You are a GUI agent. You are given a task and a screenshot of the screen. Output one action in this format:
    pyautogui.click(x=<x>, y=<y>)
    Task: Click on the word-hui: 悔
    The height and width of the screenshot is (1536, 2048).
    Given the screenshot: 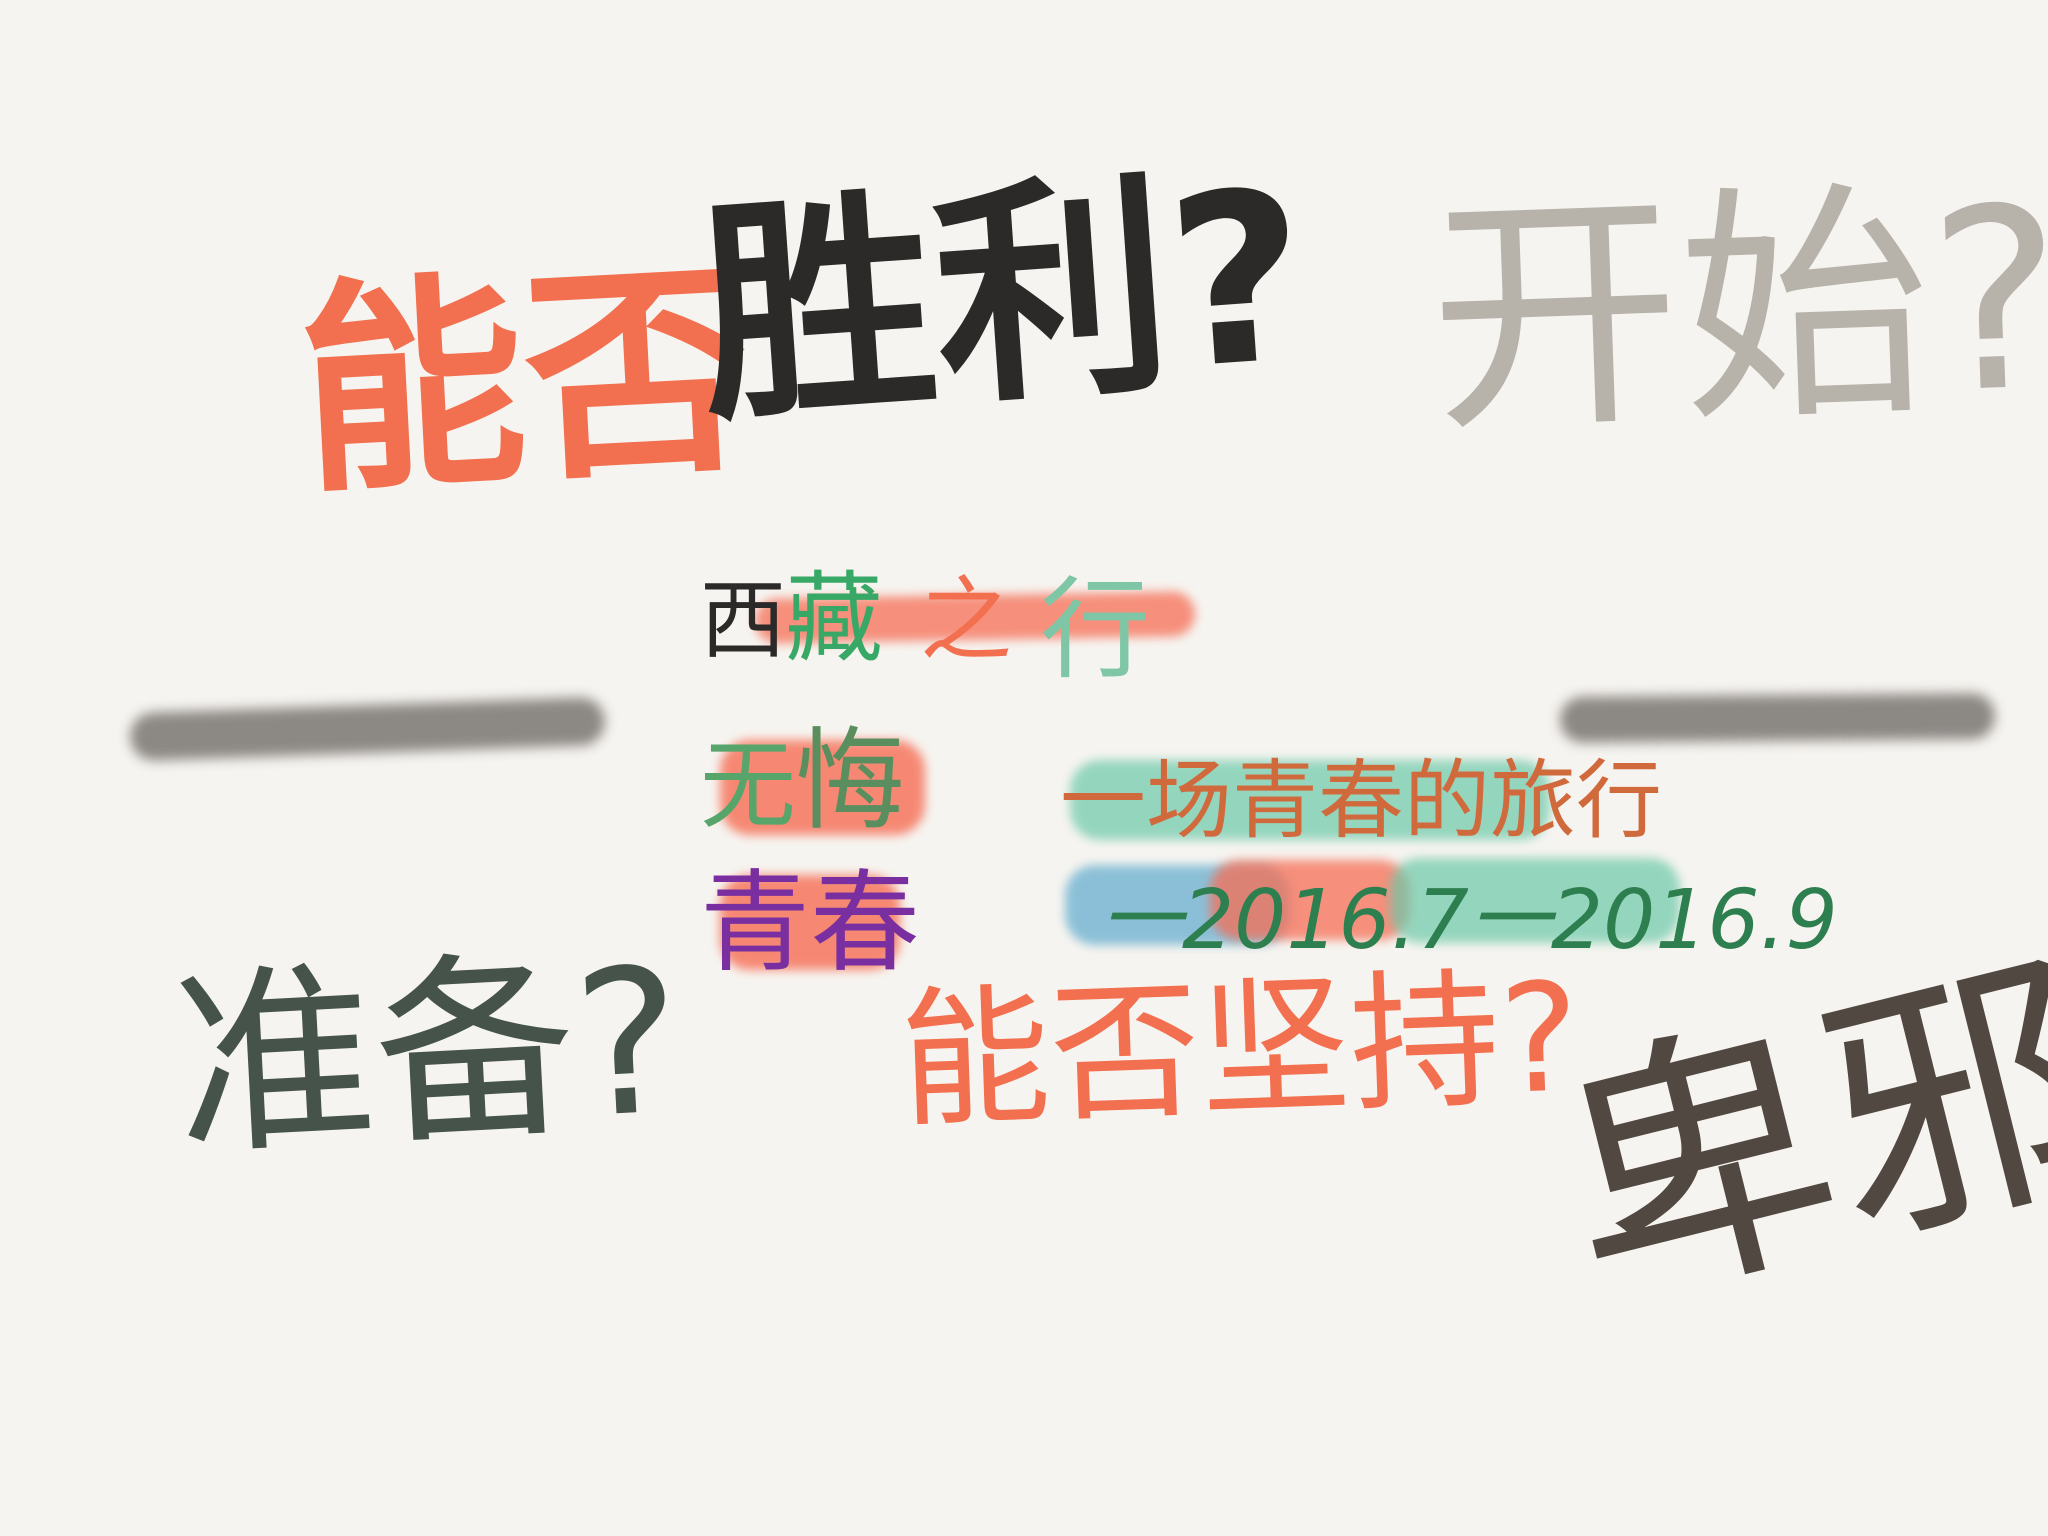 What is the action you would take?
    pyautogui.click(x=850, y=781)
    